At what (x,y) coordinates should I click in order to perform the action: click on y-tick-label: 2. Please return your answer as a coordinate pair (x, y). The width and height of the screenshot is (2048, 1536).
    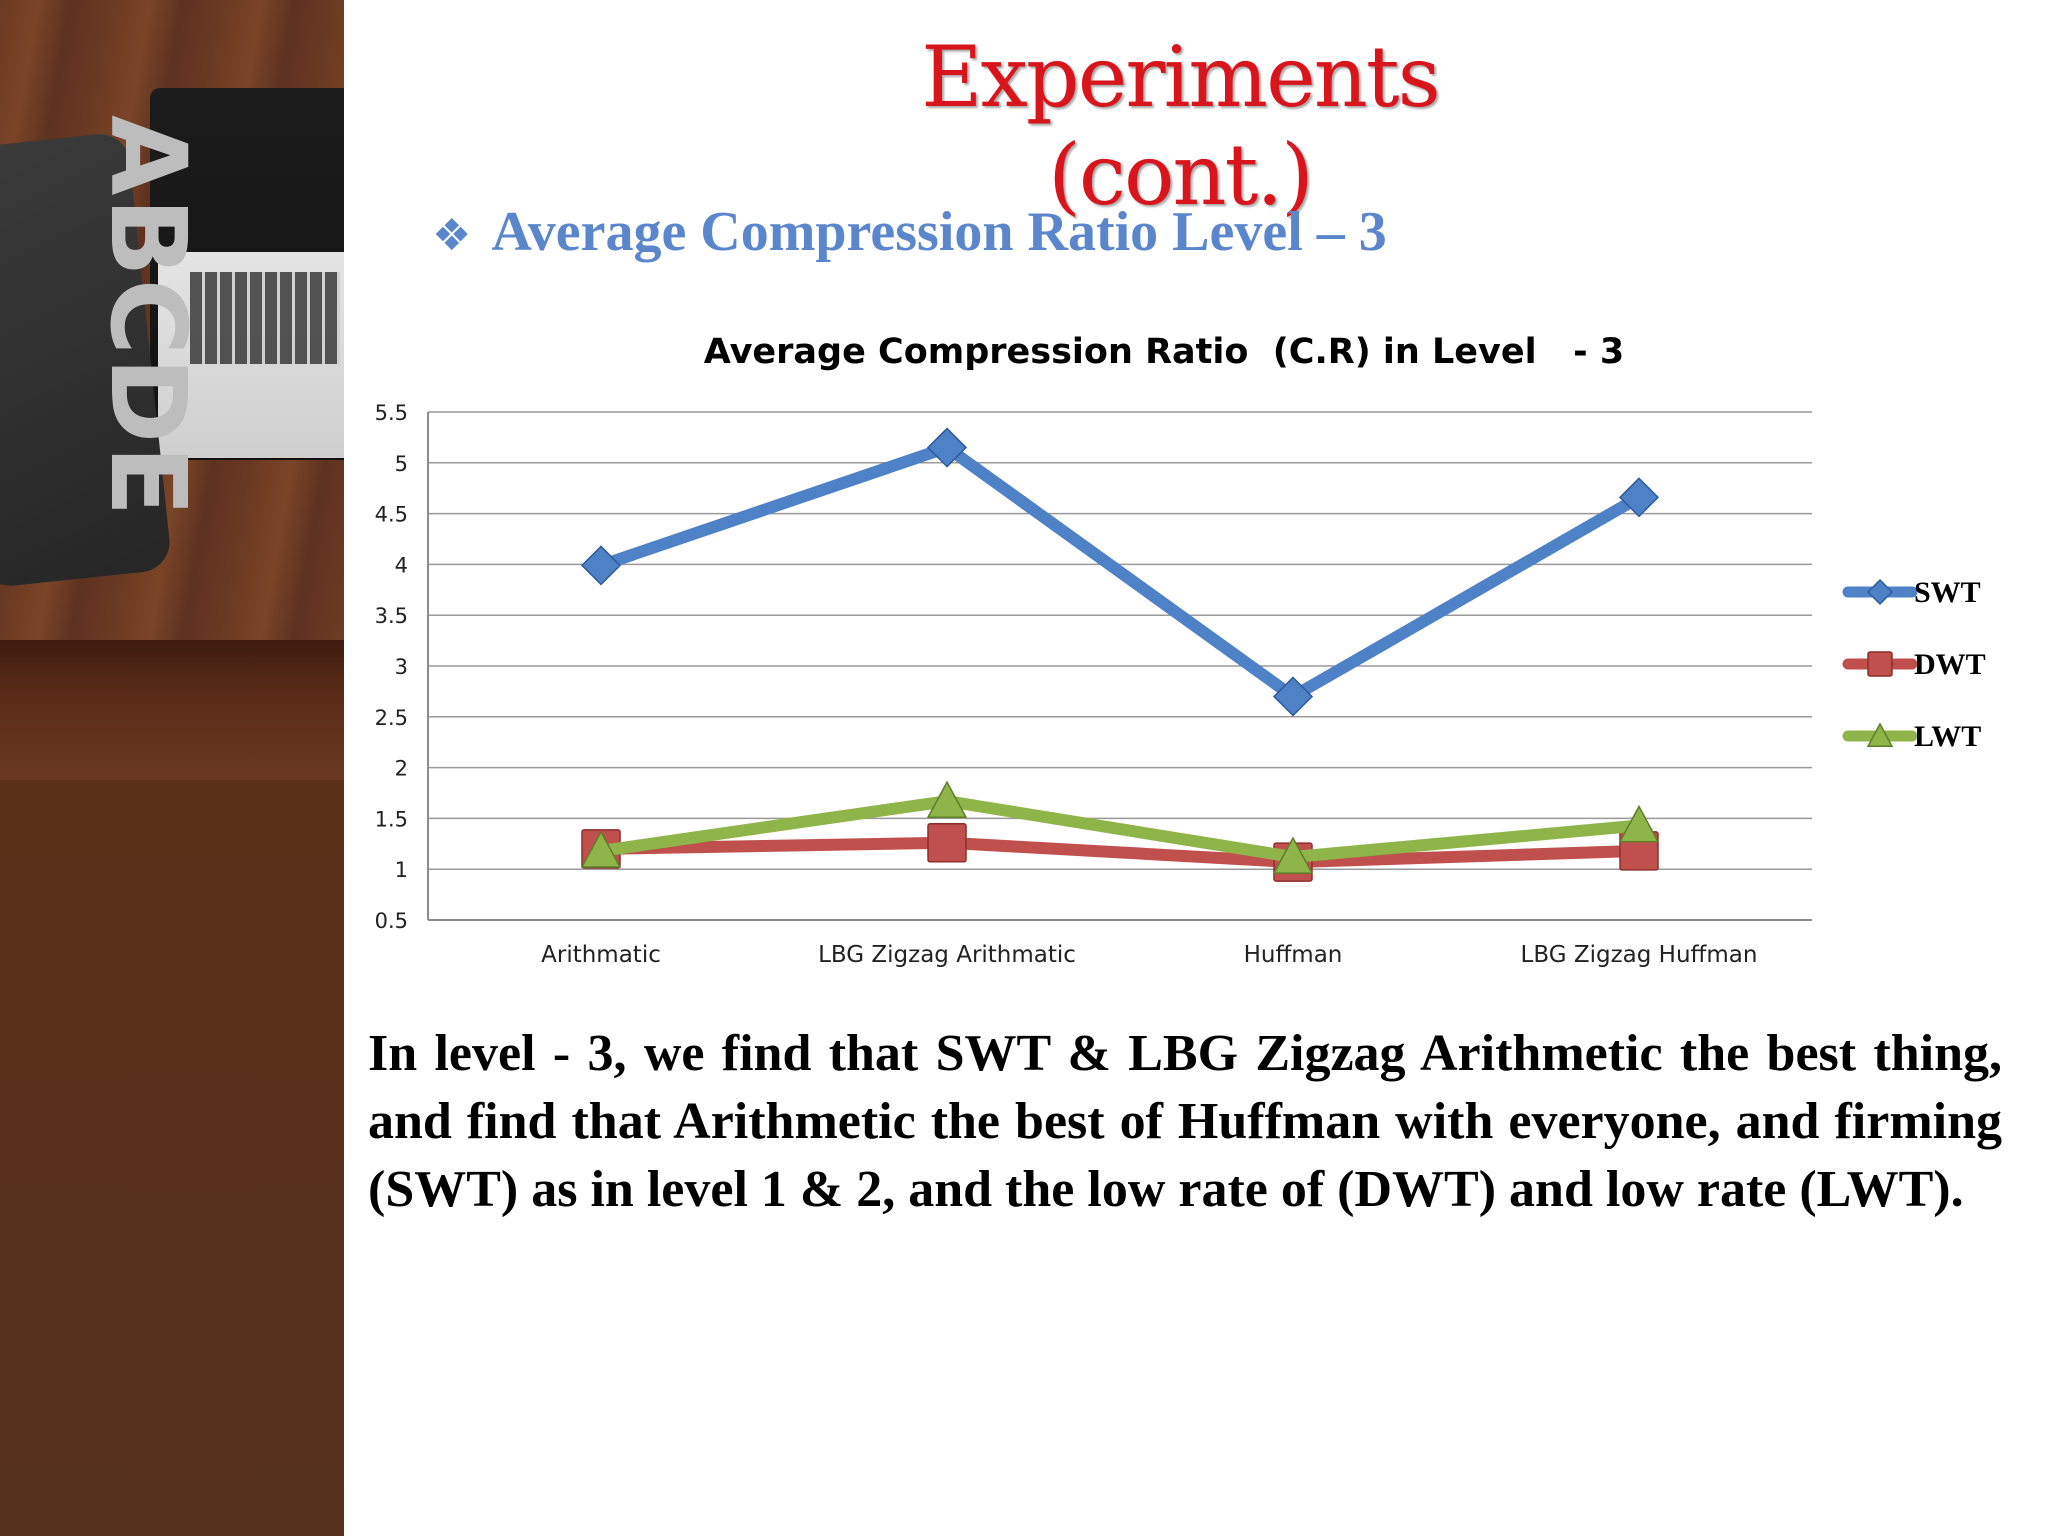
    Looking at the image, I should click on (401, 769).